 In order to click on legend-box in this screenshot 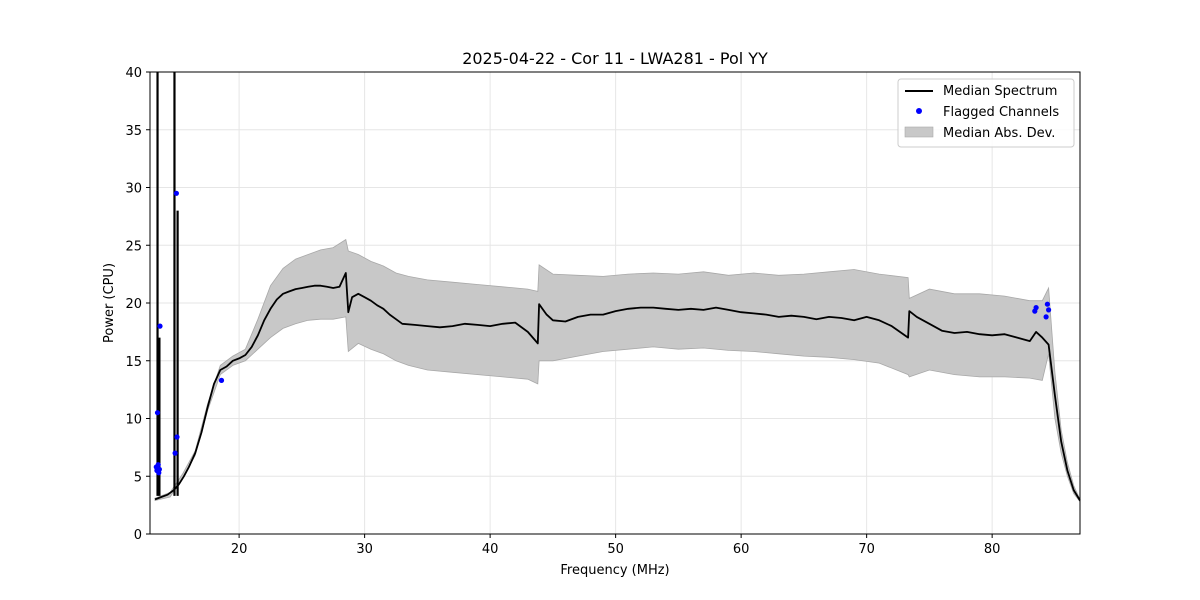, I will do `click(986, 113)`.